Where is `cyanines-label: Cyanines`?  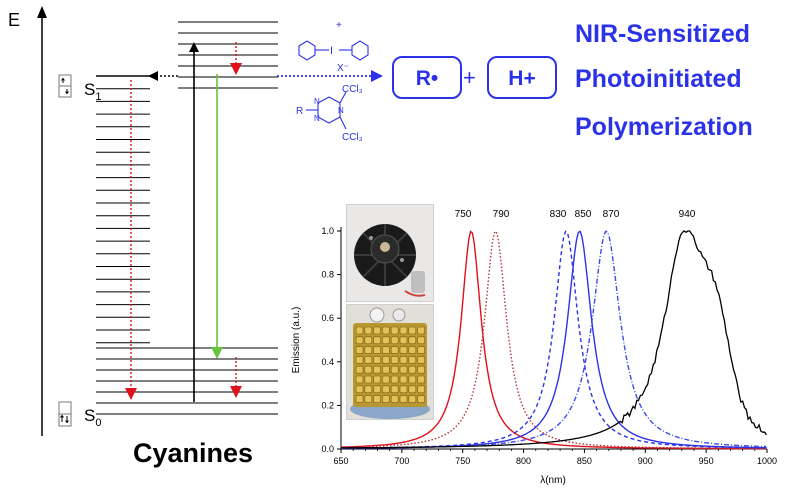
cyanines-label: Cyanines is located at coordinates (193, 453).